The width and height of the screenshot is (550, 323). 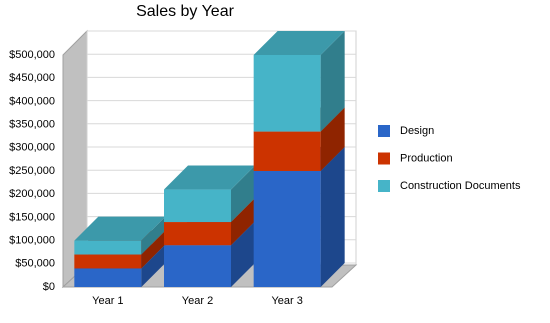 What do you see at coordinates (32, 241) in the screenshot?
I see `y-tick-label: $100,000` at bounding box center [32, 241].